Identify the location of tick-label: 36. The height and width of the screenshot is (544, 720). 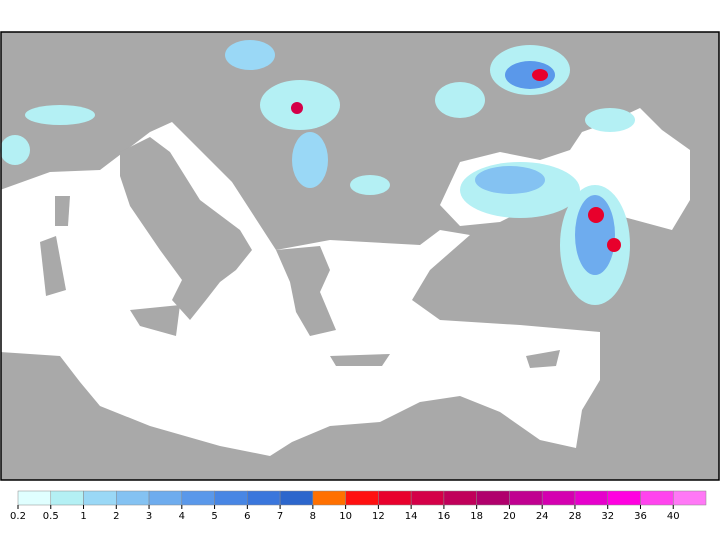
(640, 516).